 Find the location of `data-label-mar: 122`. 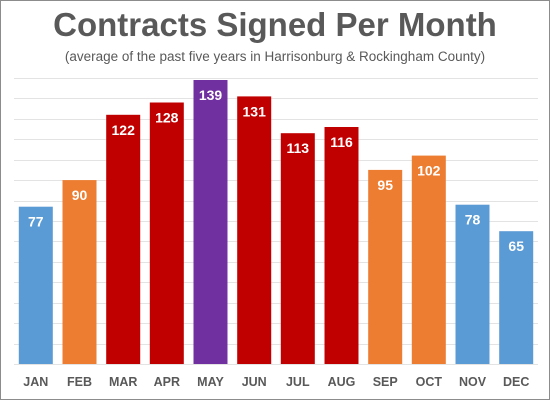

data-label-mar: 122 is located at coordinates (124, 130).